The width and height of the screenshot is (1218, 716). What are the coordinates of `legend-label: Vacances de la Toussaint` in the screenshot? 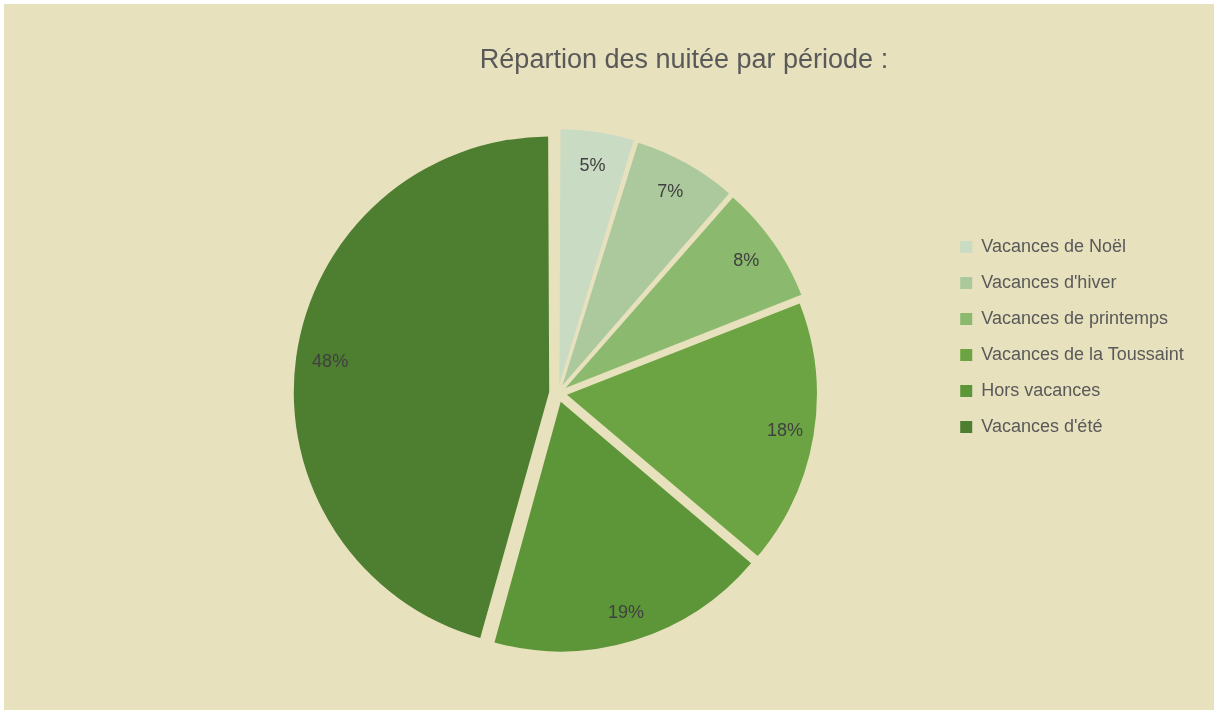 It's located at (1082, 353).